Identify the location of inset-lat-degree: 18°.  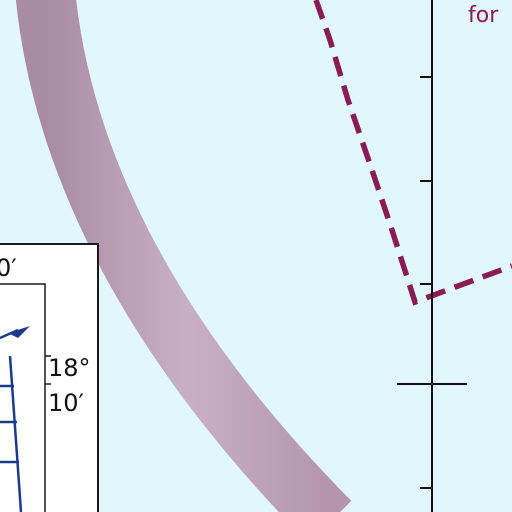
(69, 368).